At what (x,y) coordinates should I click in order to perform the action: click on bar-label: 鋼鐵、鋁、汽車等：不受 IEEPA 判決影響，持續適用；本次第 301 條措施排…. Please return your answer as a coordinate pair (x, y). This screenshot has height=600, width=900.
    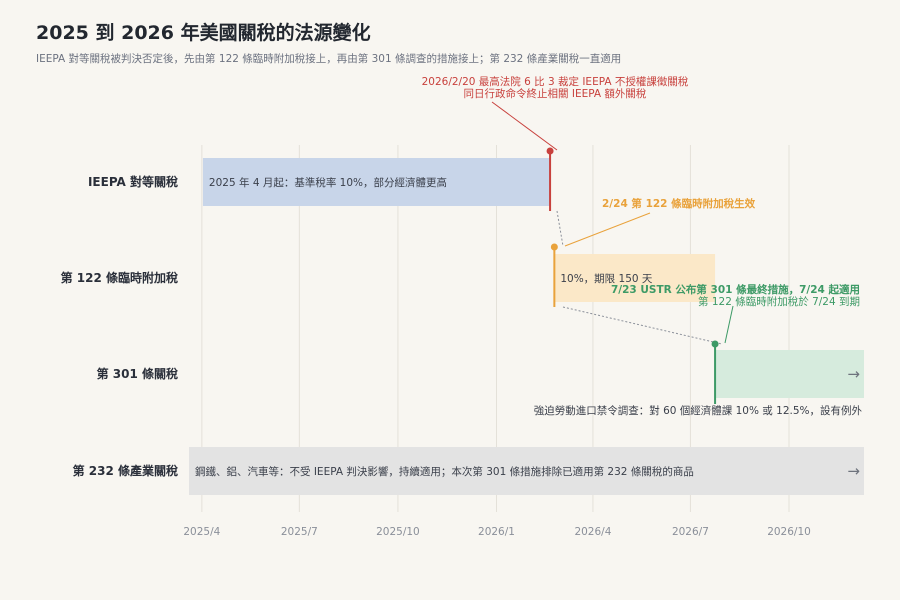
    Looking at the image, I should click on (444, 471).